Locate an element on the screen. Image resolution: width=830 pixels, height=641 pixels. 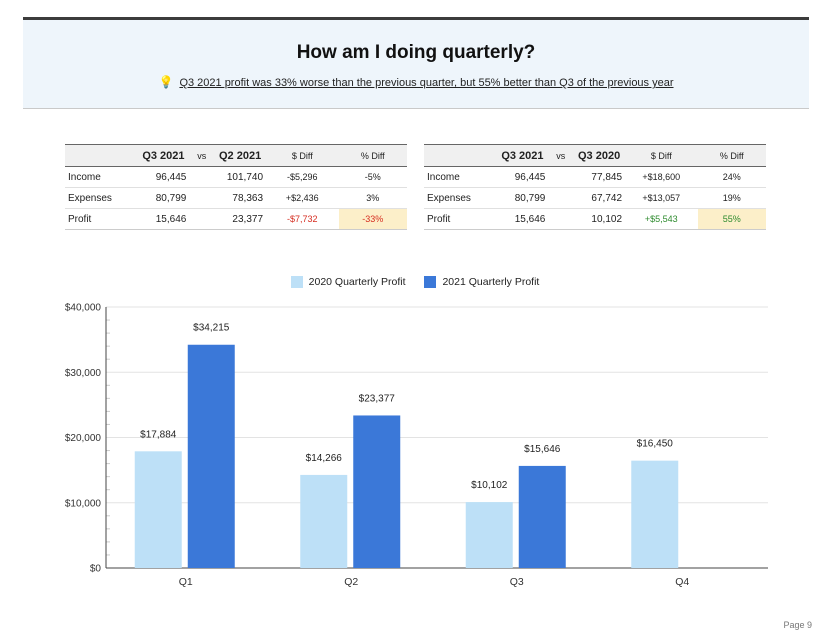
table-row: Expenses 80,799 78,363 +$2,436 3% is located at coordinates (236, 198).